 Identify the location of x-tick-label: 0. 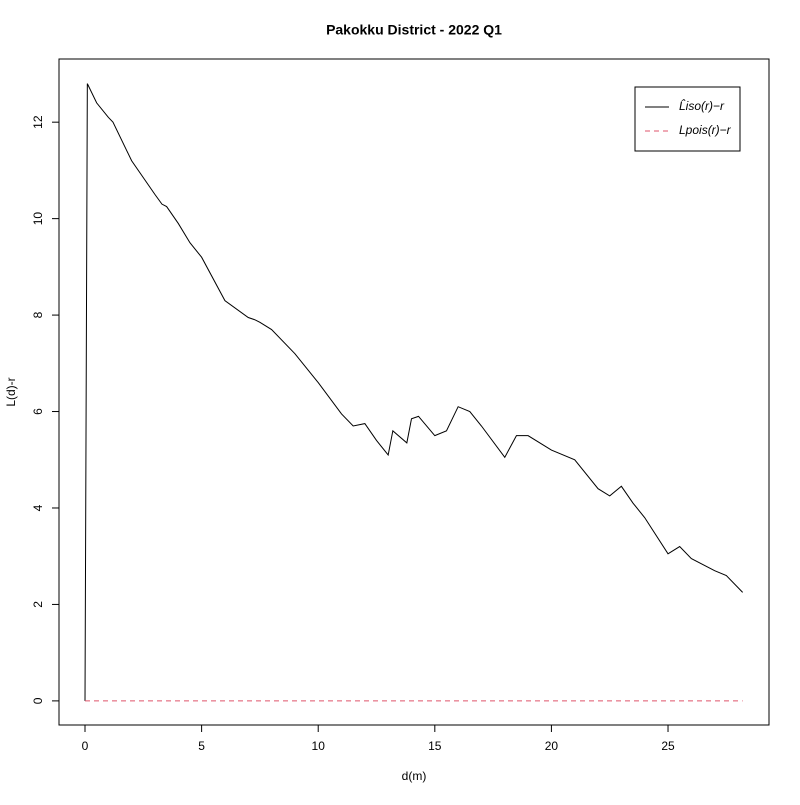
(85, 746).